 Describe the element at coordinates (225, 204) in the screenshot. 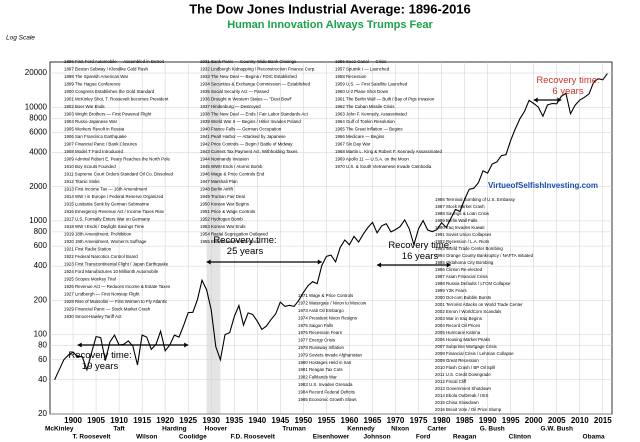

I see `event-text: 1950 Korean War Begins` at that location.